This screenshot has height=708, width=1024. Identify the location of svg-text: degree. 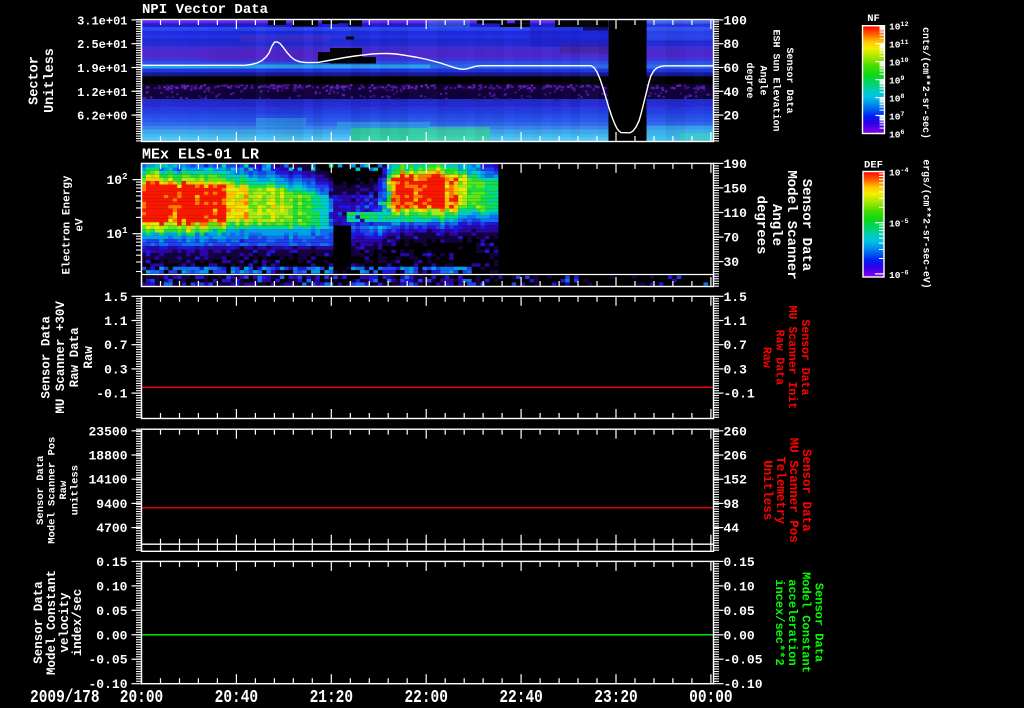
(749, 80).